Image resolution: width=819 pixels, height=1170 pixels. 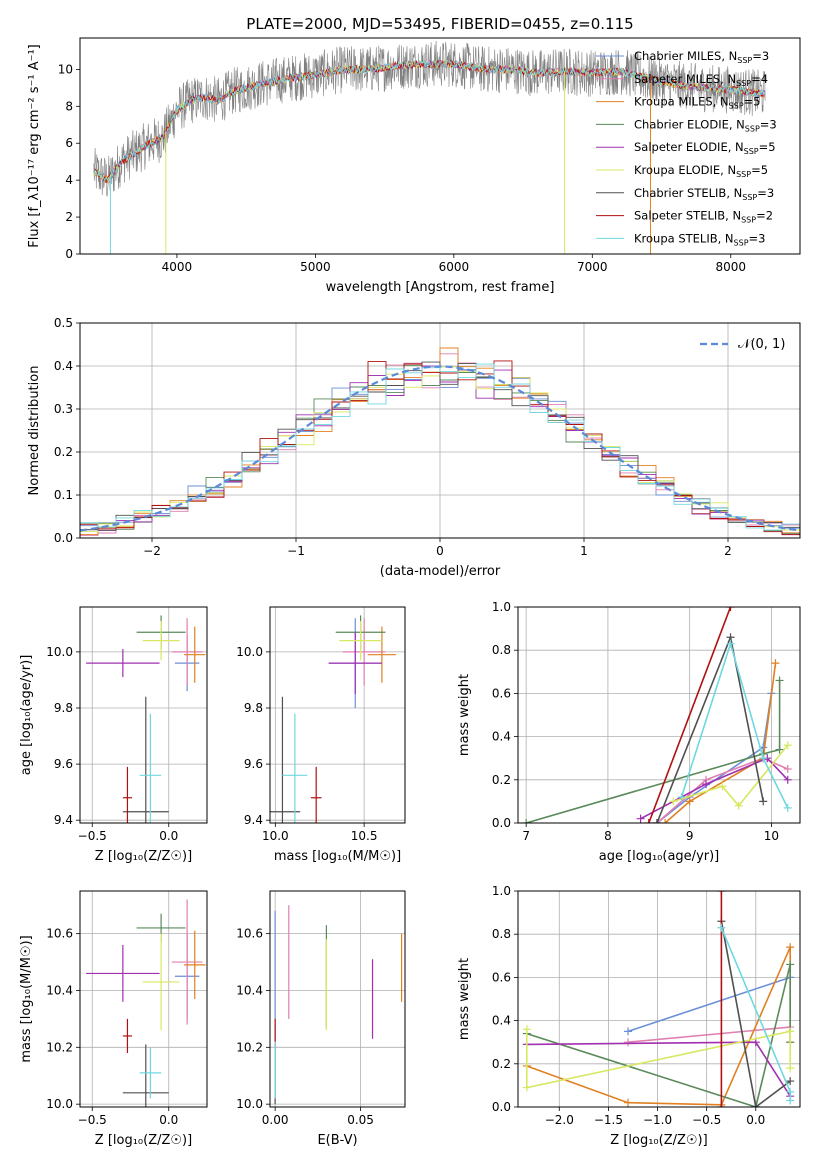 What do you see at coordinates (440, 450) in the screenshot?
I see `residual-histogram` at bounding box center [440, 450].